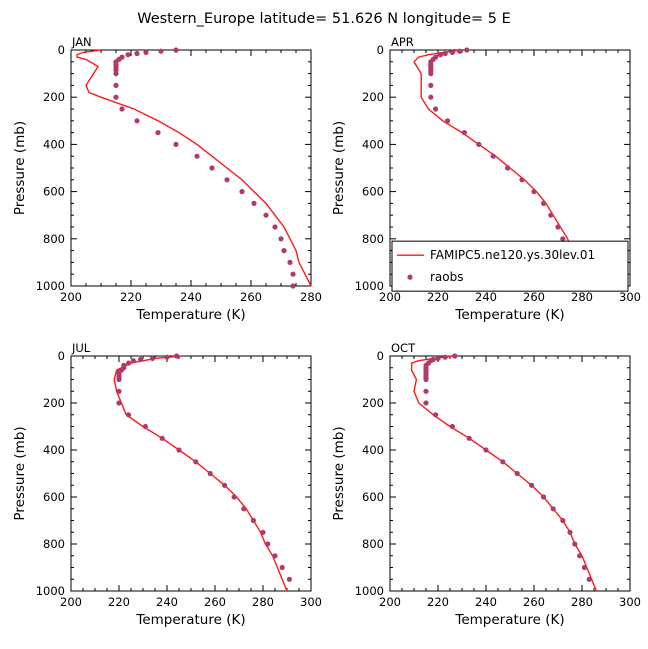  Describe the element at coordinates (510, 266) in the screenshot. I see `legend-box` at that location.